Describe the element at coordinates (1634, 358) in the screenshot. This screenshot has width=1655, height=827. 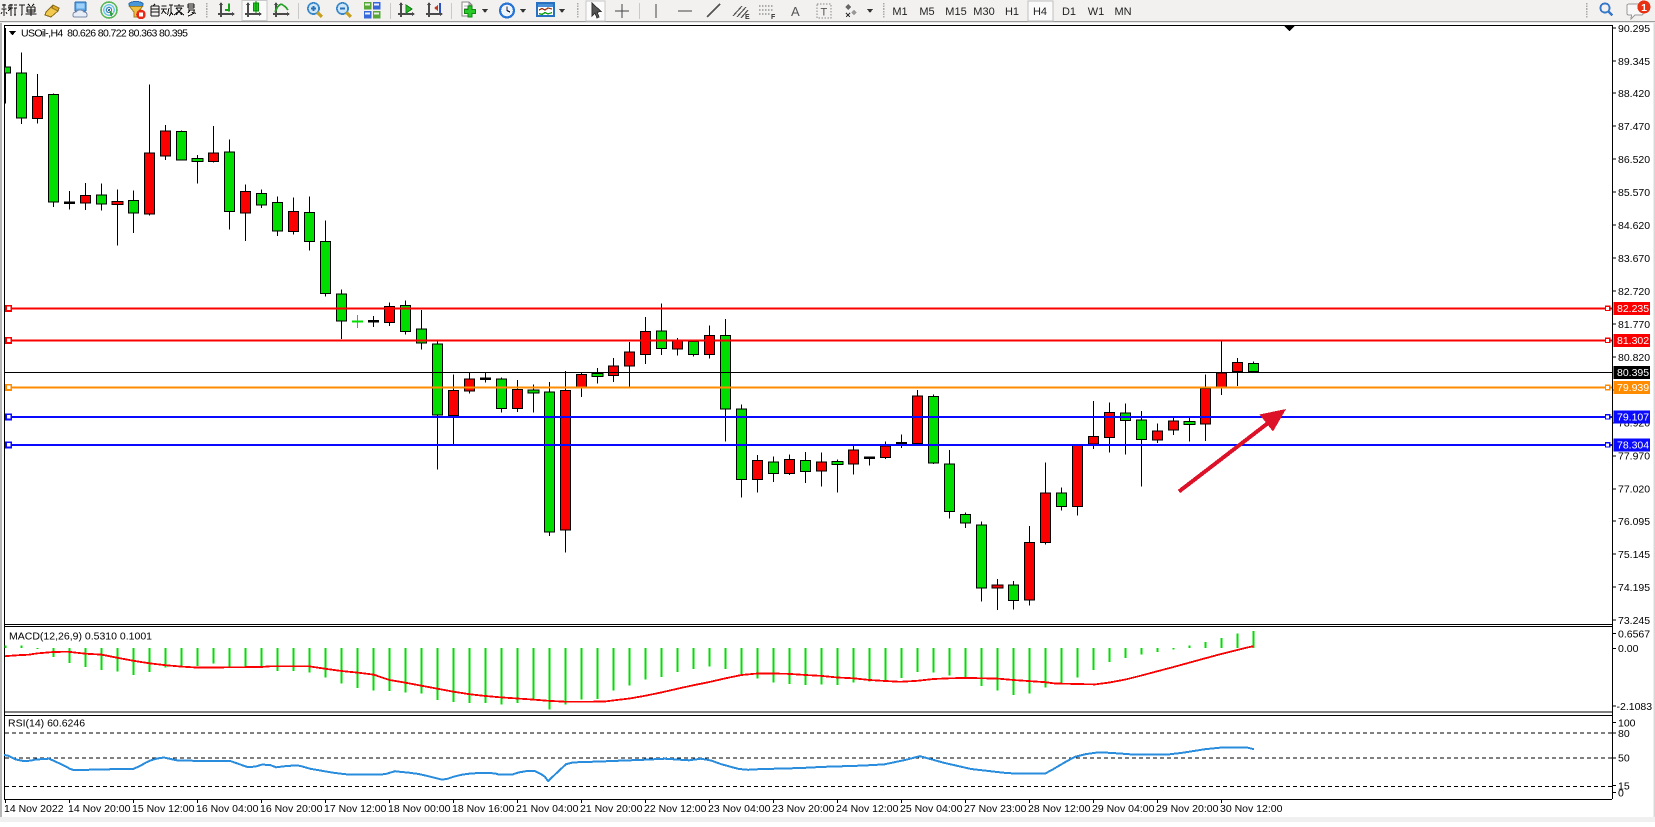
I see `svg-text: 80.820` at that location.